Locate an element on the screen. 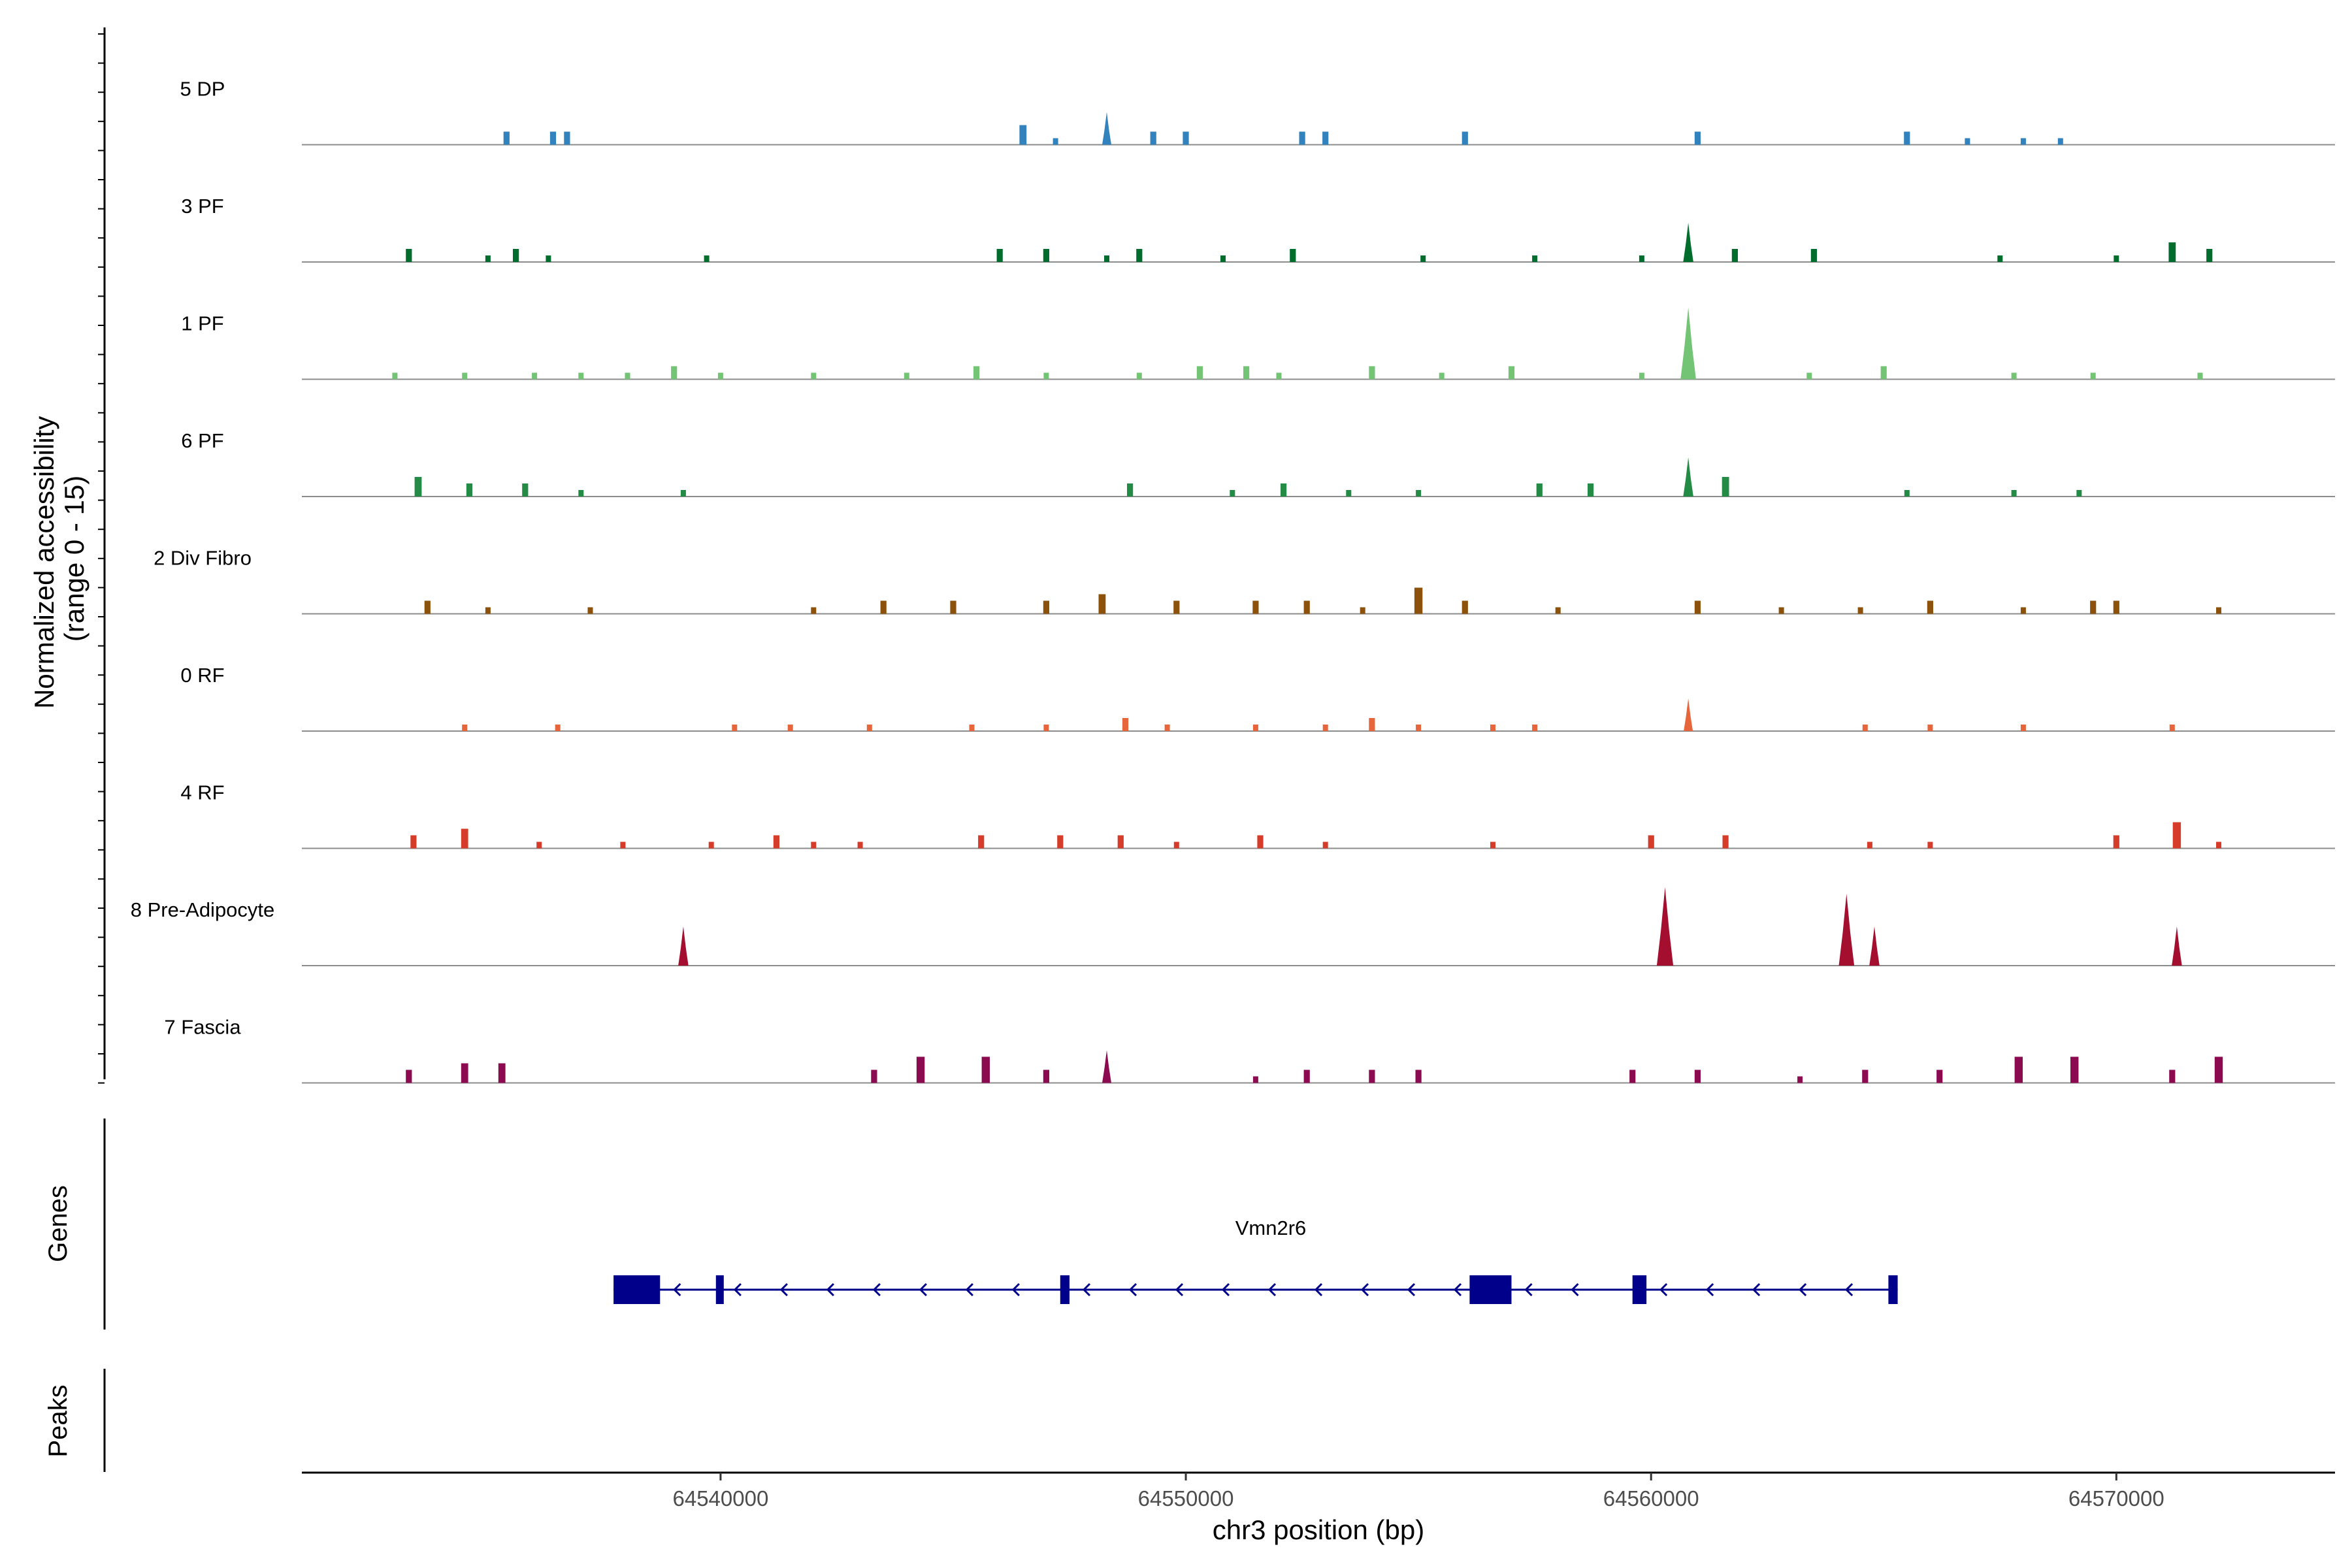  track-label: 3 PF is located at coordinates (202, 206).